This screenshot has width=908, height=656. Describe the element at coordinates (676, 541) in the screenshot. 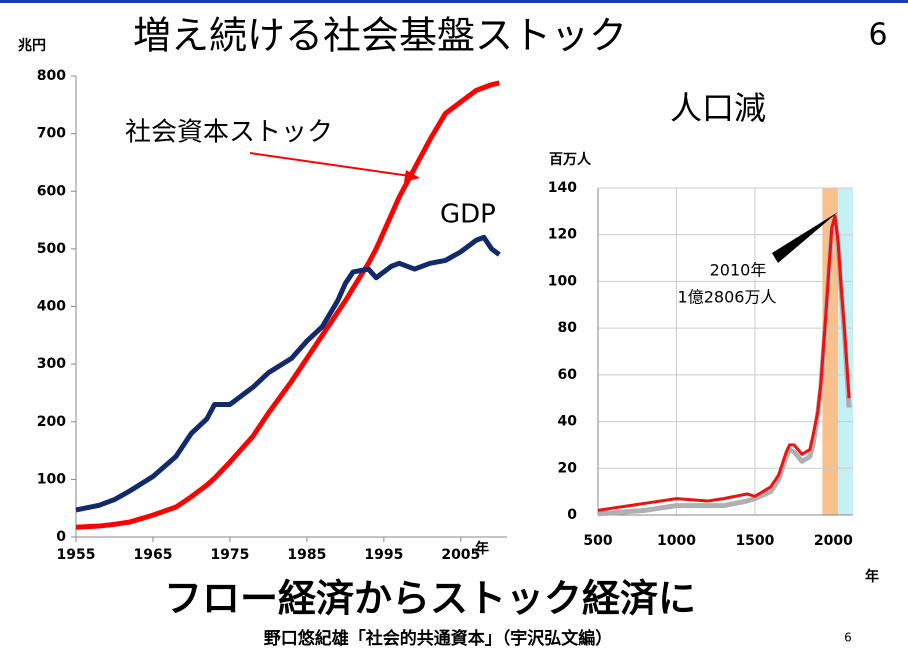

I see `x-tick-label: 1000` at that location.